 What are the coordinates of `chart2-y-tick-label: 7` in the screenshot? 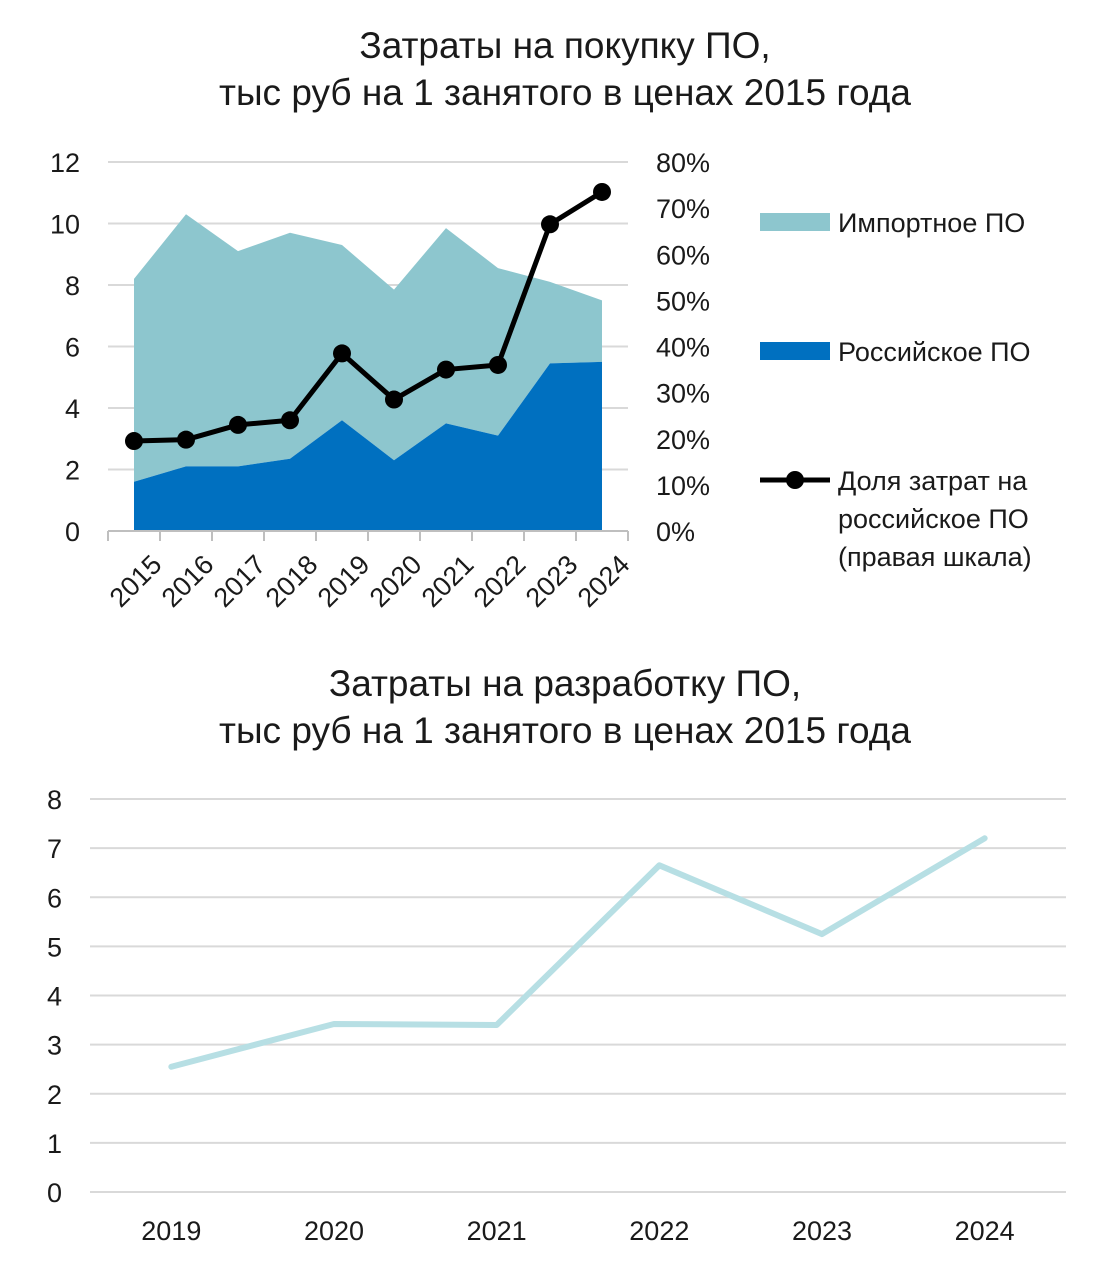 It's located at (54, 849).